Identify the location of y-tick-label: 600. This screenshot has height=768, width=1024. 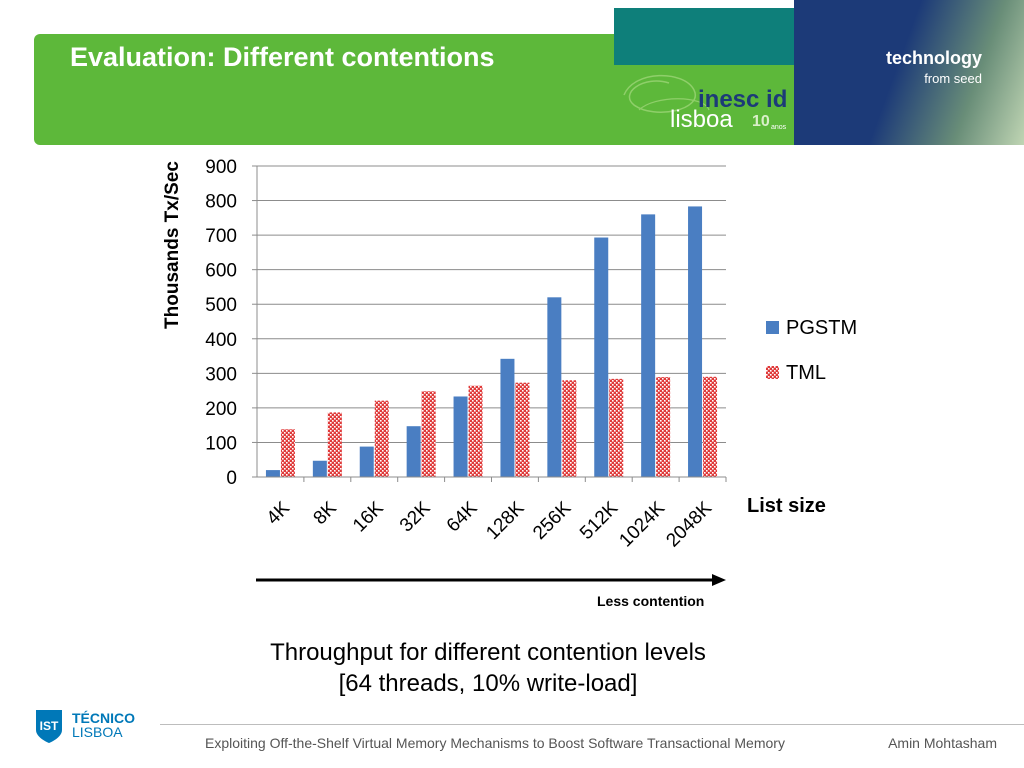
(221, 271).